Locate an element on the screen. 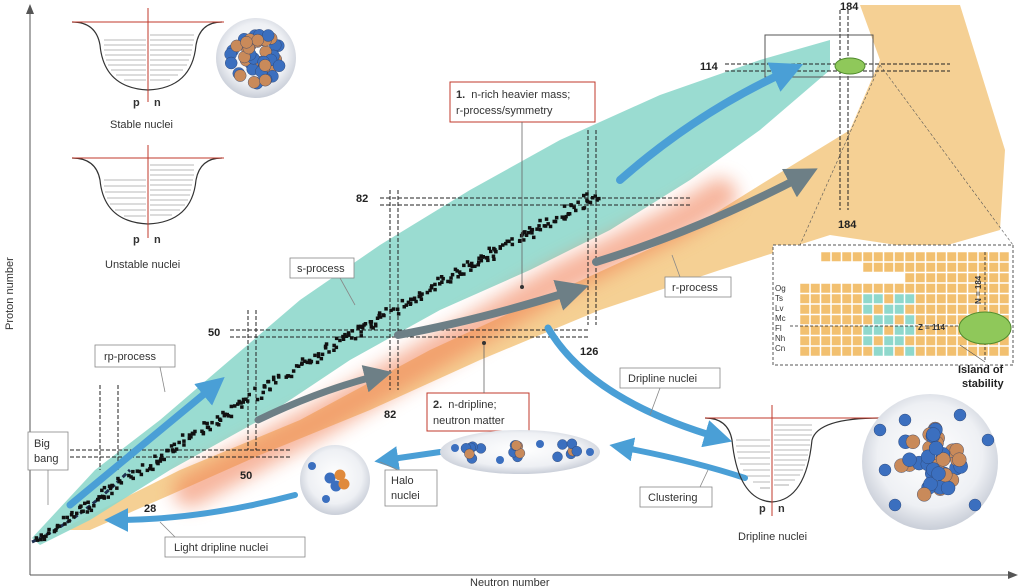 The height and width of the screenshot is (588, 1024). inset-element-mc: Mc is located at coordinates (780, 318).